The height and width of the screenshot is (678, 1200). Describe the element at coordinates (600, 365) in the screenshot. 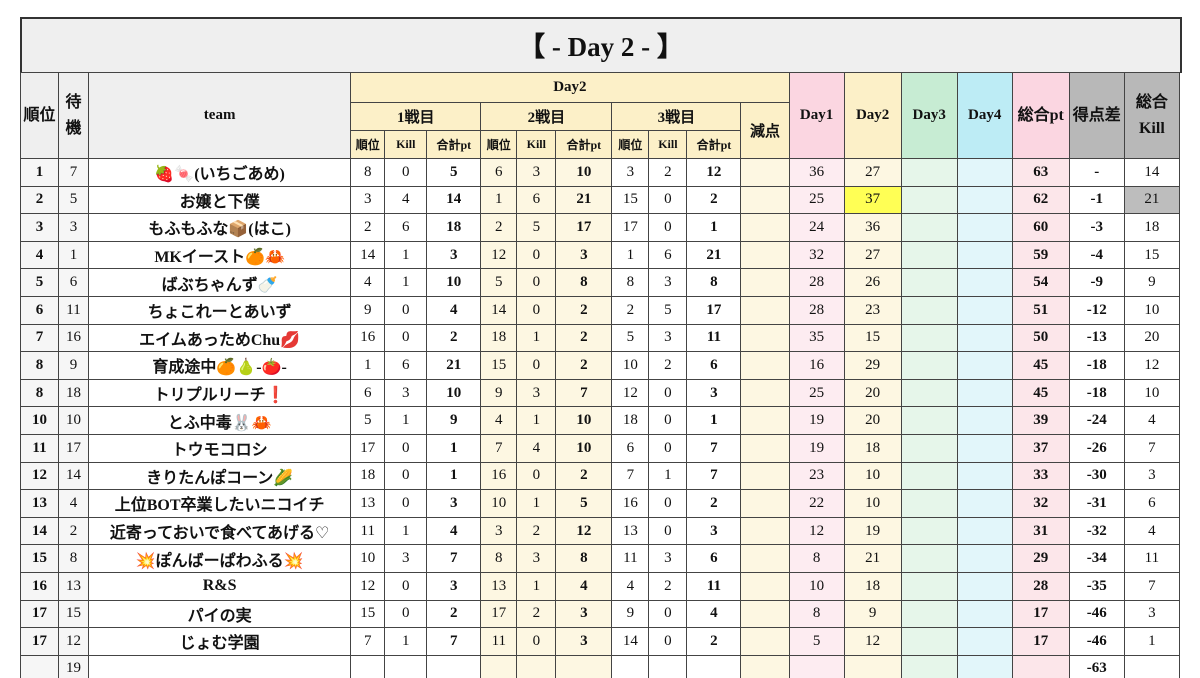

I see `table-row: 8 9 育成途中🍊🍐-🍅- 1 6 21 15 0 2 10 2 6 16 29 45 -18 12` at that location.